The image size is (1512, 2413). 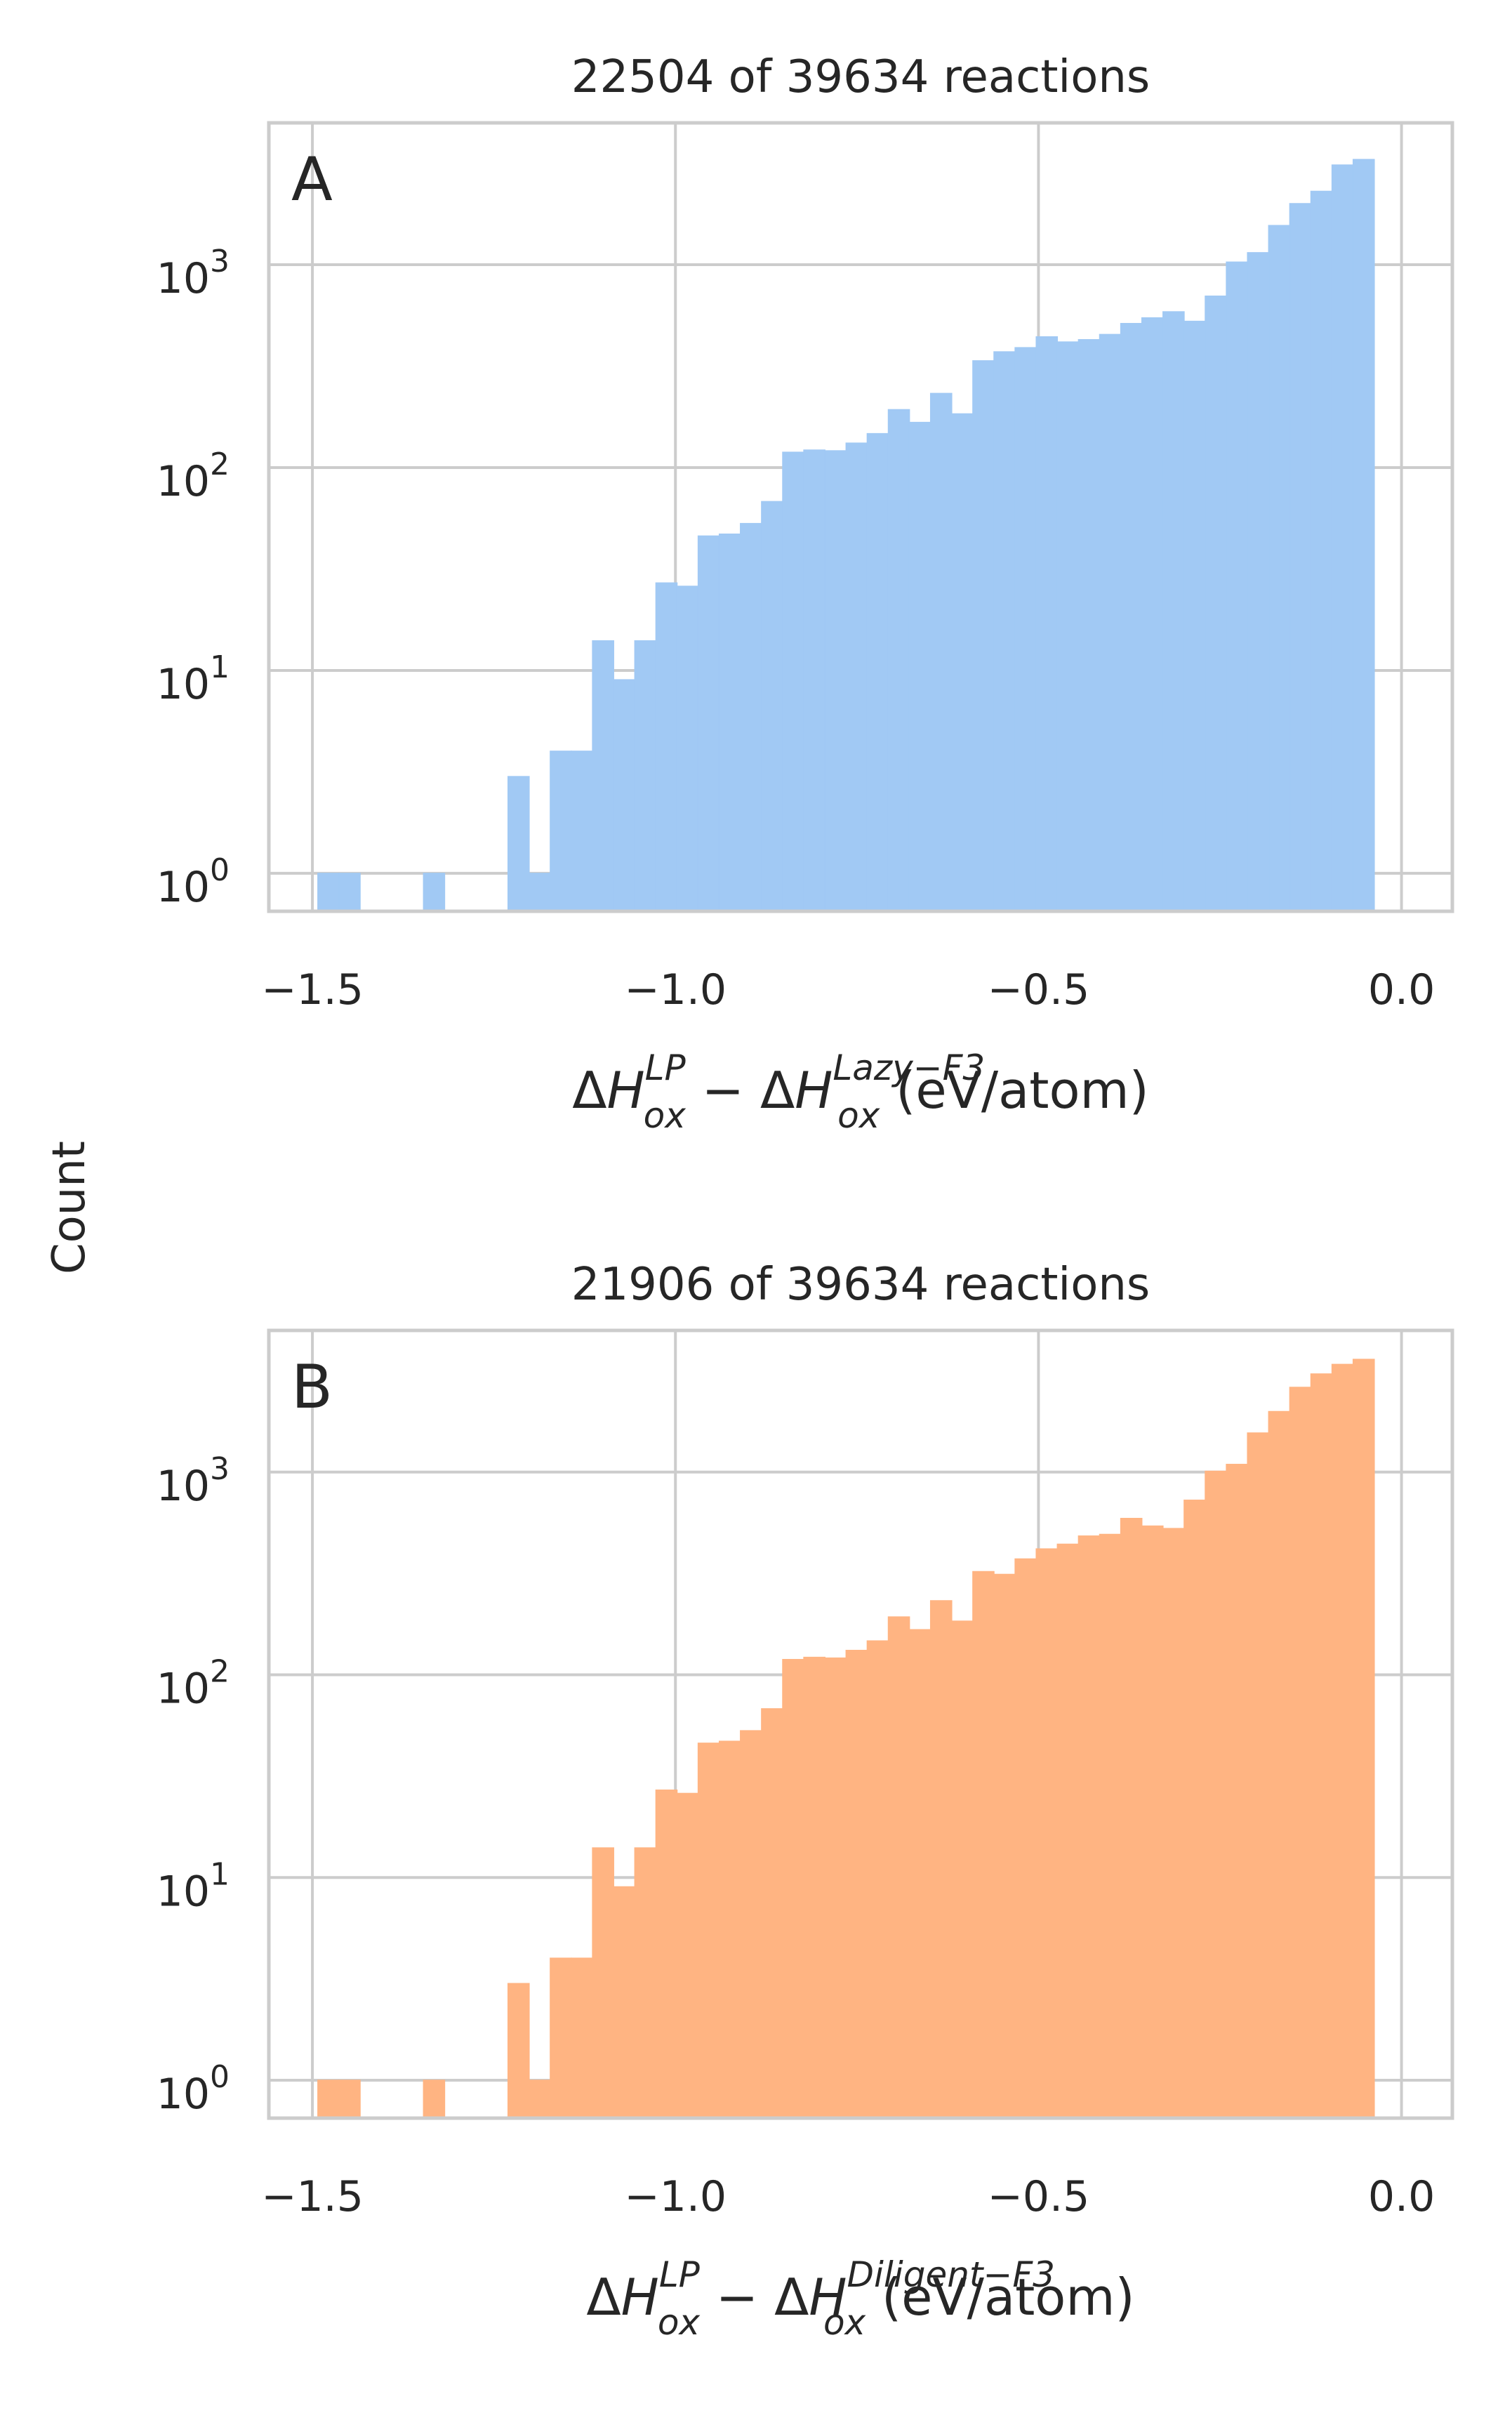 I want to click on y-tick-label: 10¹, so click(x=193, y=679).